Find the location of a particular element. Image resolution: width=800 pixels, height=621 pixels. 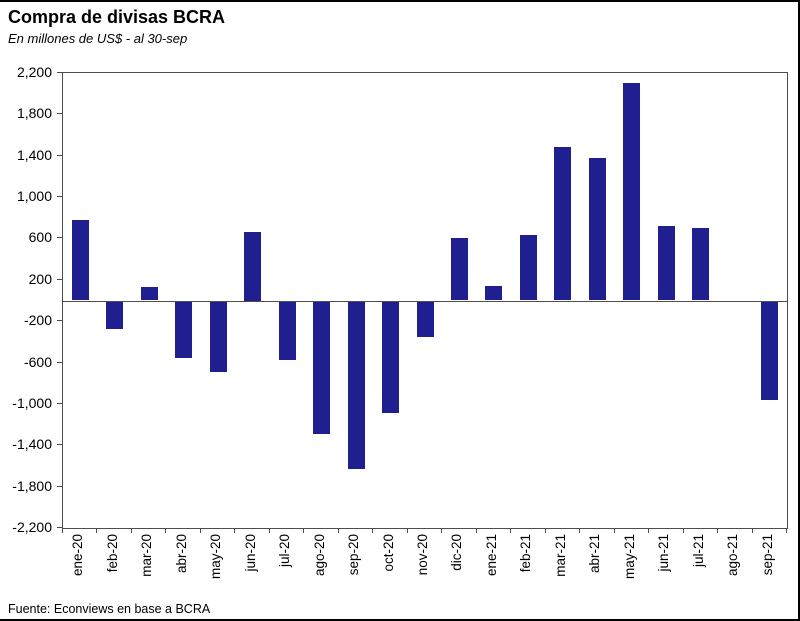

chart-subtitle: En millones de US$ - al 30-sep is located at coordinates (98, 38).